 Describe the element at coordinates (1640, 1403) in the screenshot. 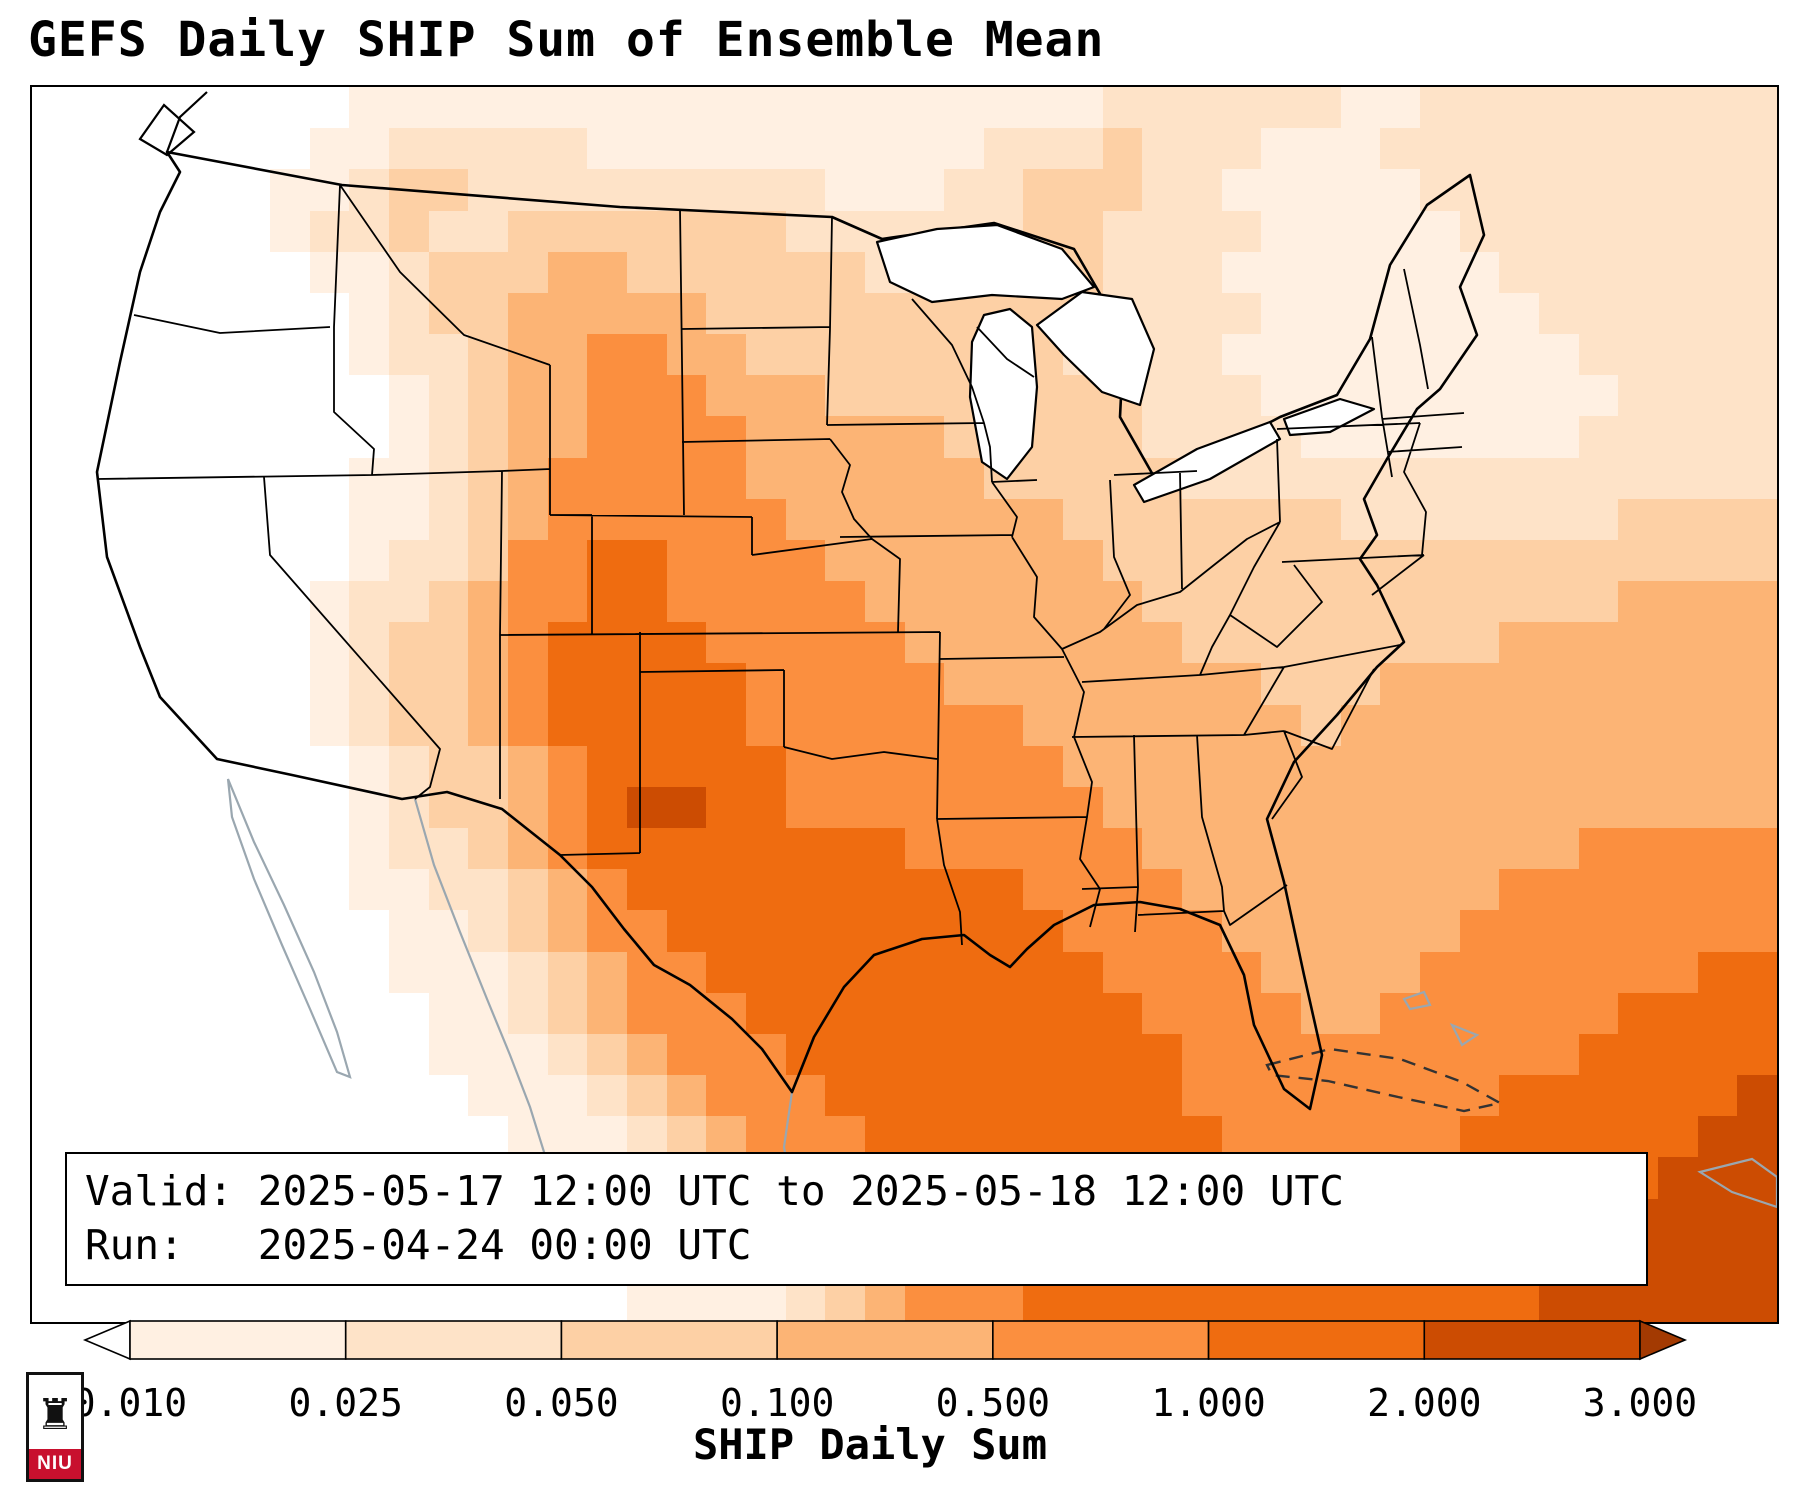

I see `colorbar-tick-label: 3.000` at that location.